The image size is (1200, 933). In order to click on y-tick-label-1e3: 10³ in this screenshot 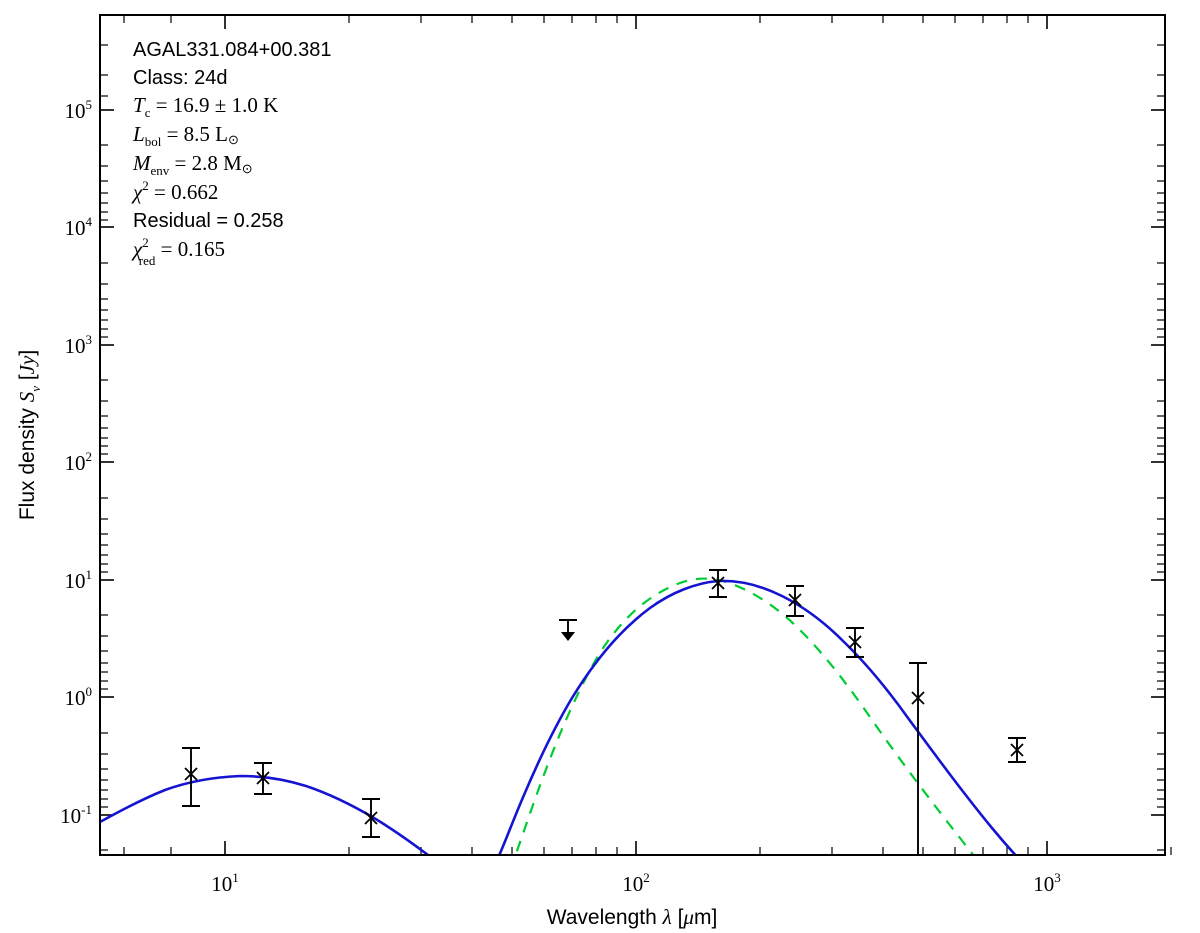, I will do `click(79, 345)`.